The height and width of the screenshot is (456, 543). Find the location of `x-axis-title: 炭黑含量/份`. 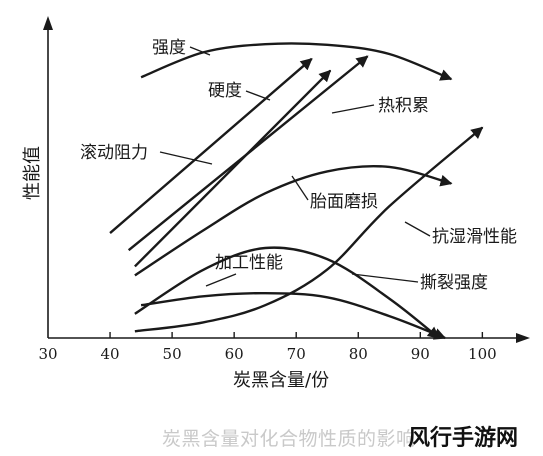

x-axis-title: 炭黑含量/份 is located at coordinates (281, 380).